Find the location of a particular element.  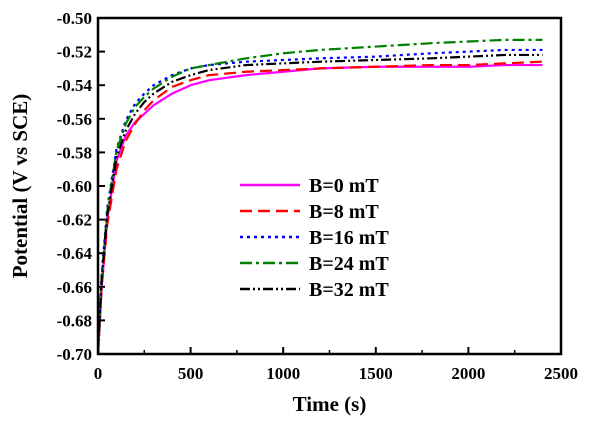

y-tick-label: -0.64 is located at coordinates (75, 253).